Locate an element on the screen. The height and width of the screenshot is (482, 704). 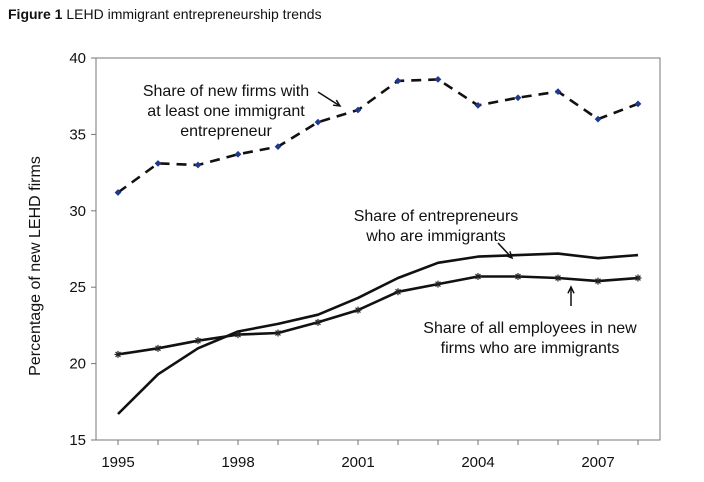
annotation-label: at least one immigrant is located at coordinates (226, 111).